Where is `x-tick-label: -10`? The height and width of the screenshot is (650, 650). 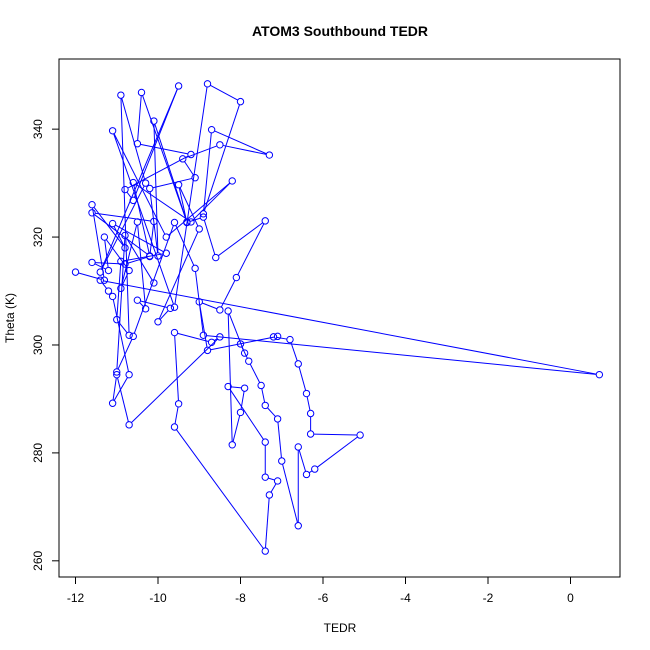
x-tick-label: -10 is located at coordinates (158, 598).